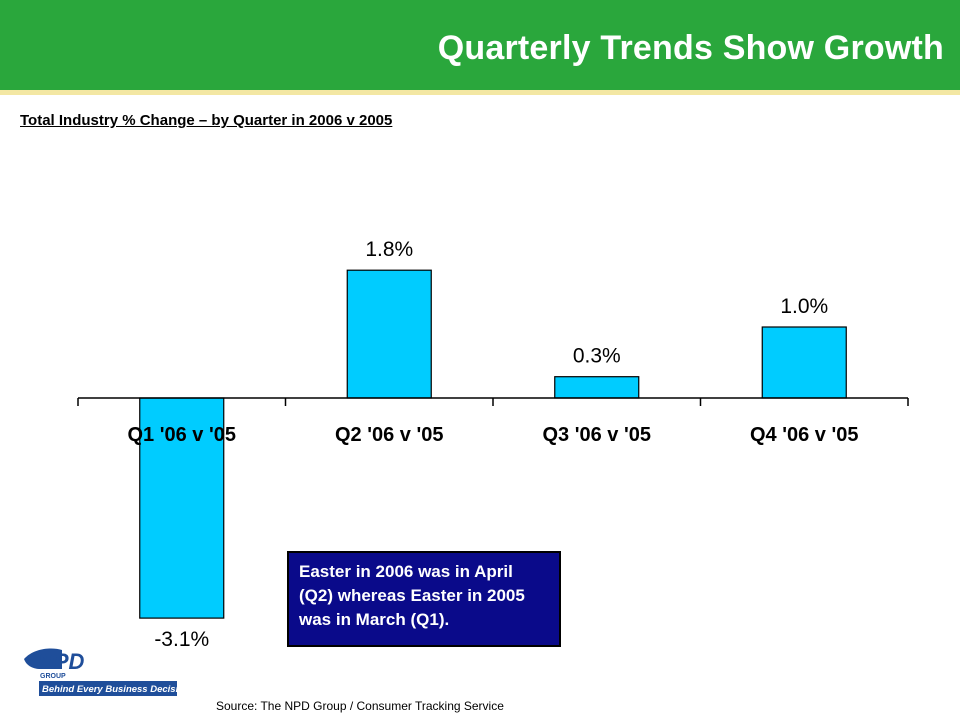  What do you see at coordinates (597, 356) in the screenshot?
I see `data-label-3: 0.3%` at bounding box center [597, 356].